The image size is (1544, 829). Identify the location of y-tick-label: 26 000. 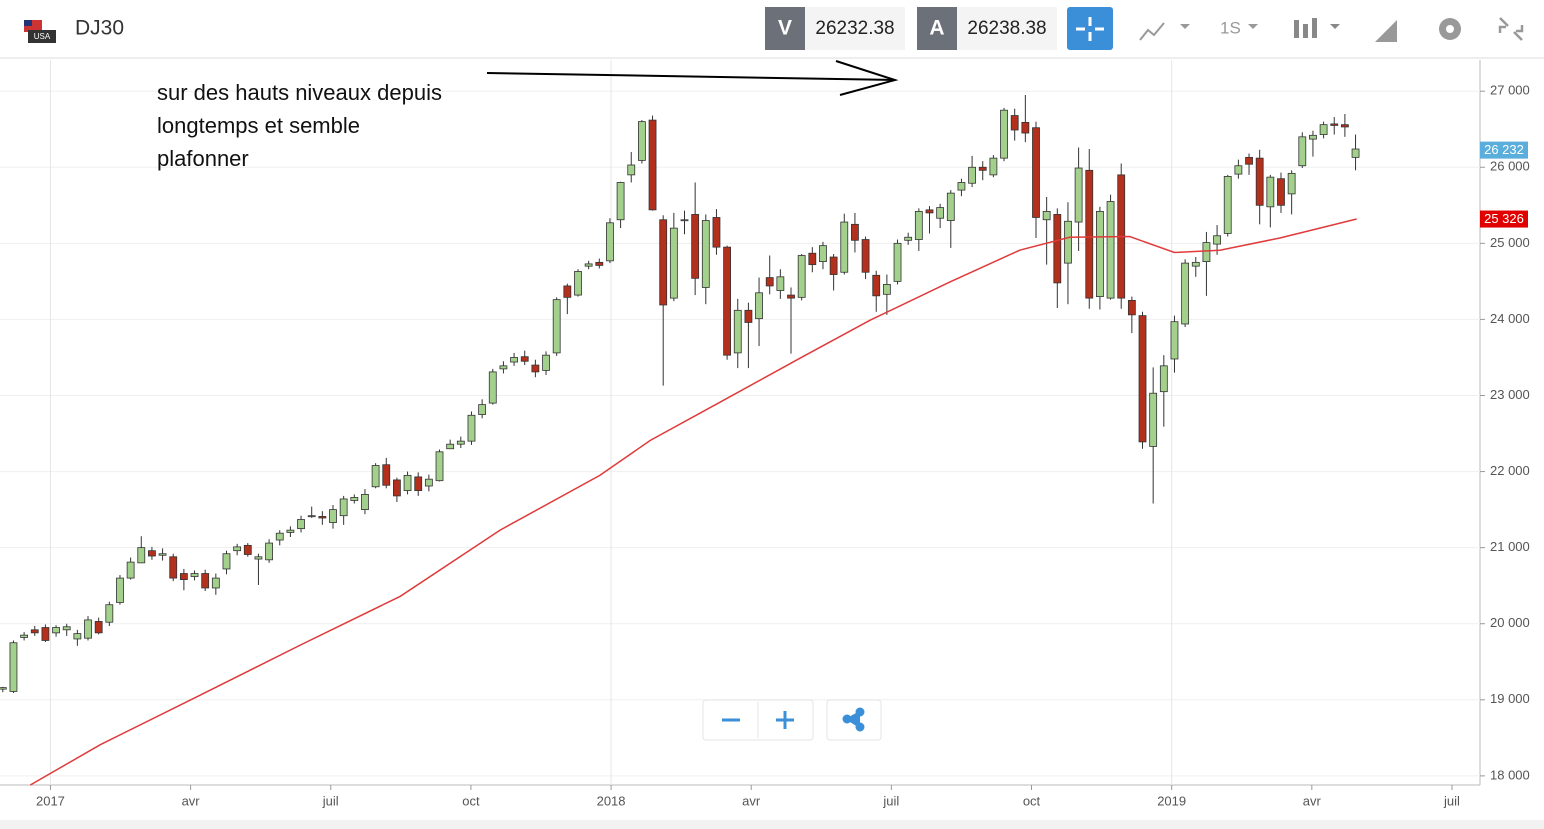
(1510, 166).